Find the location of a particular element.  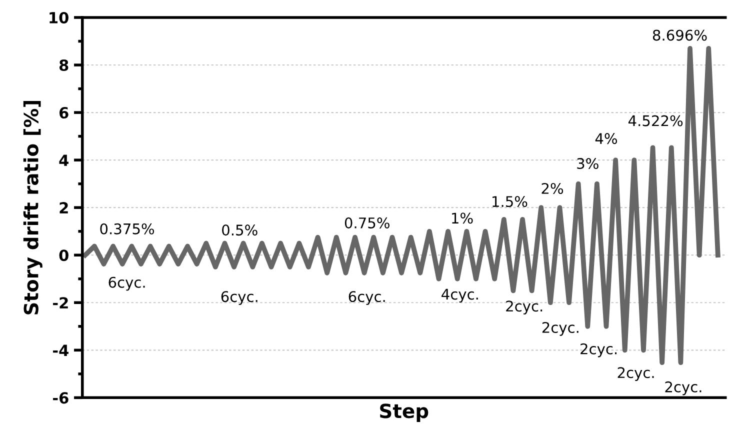

annotation: 1% is located at coordinates (462, 218).